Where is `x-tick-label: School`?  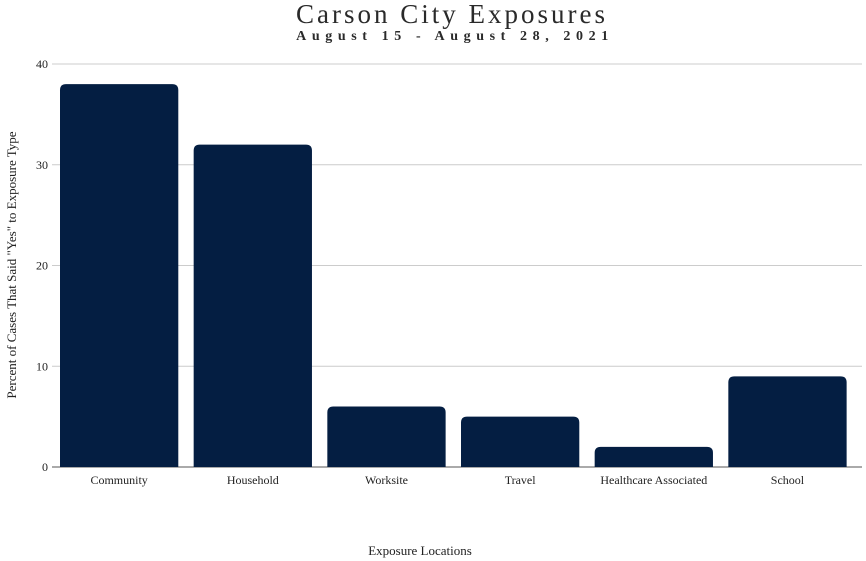
x-tick-label: School is located at coordinates (788, 480).